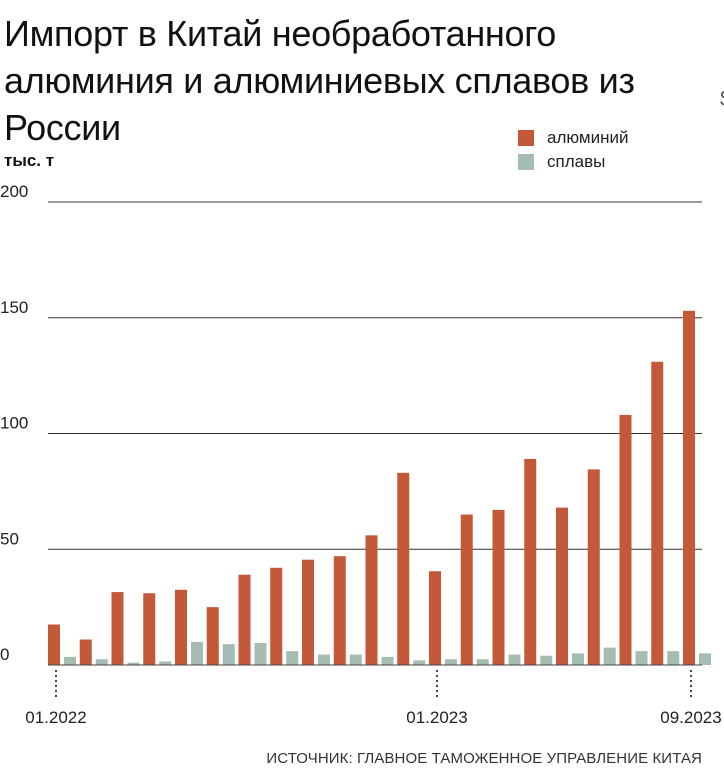 This screenshot has height=782, width=724. I want to click on bar-alloys-02.2022, so click(101, 662).